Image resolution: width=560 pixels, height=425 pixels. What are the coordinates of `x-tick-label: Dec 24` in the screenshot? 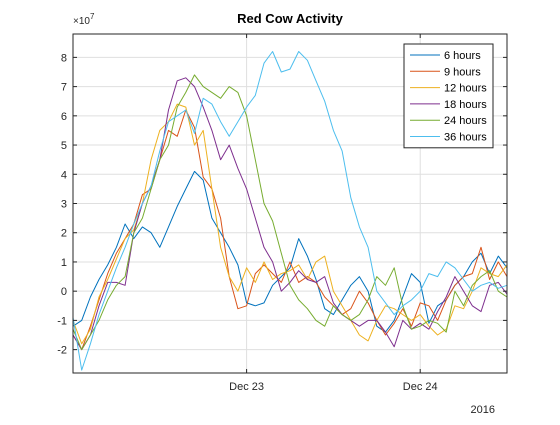 It's located at (420, 387).